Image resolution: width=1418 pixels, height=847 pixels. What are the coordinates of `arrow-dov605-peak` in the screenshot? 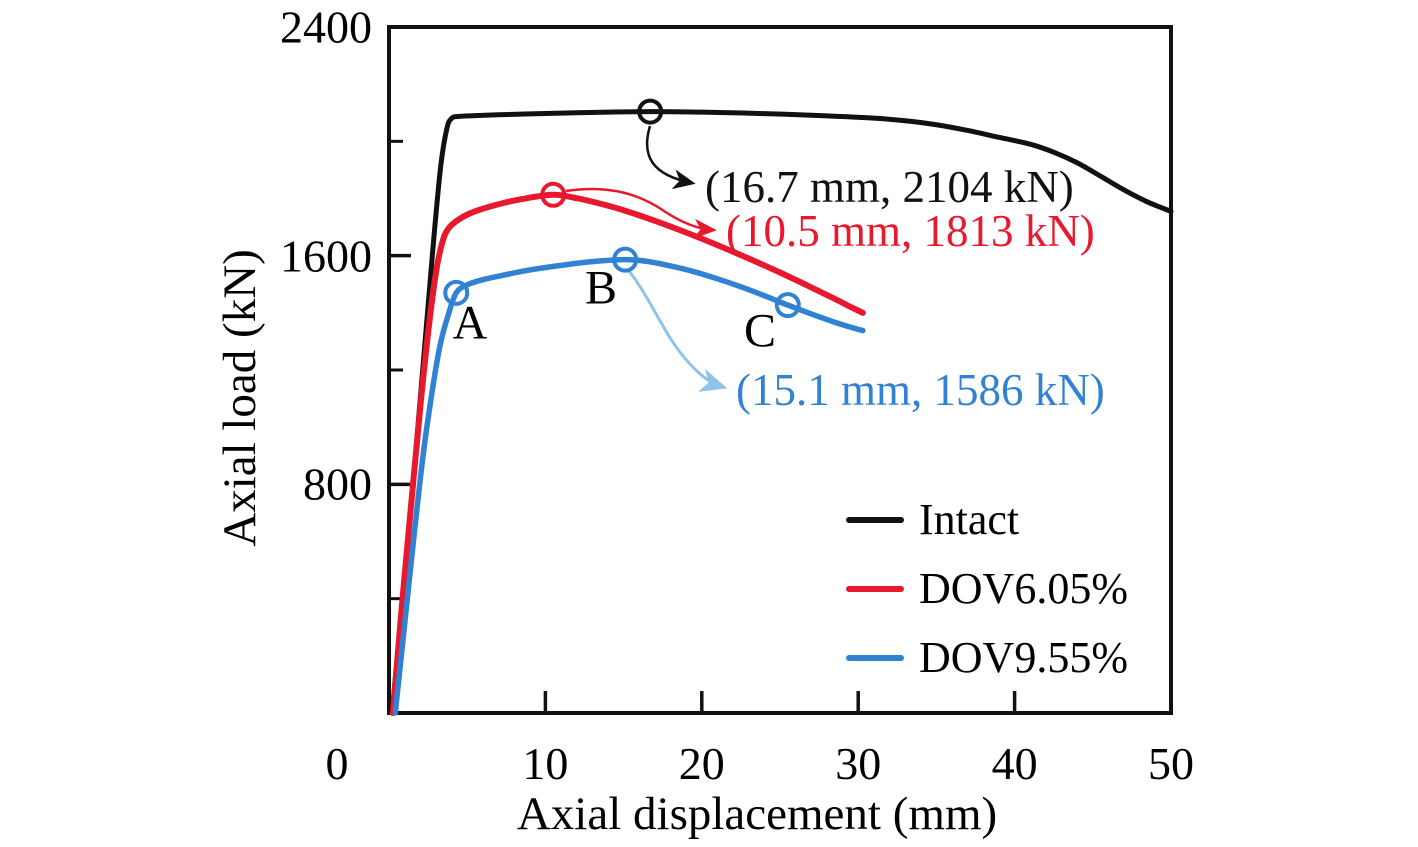 It's located at (641, 213).